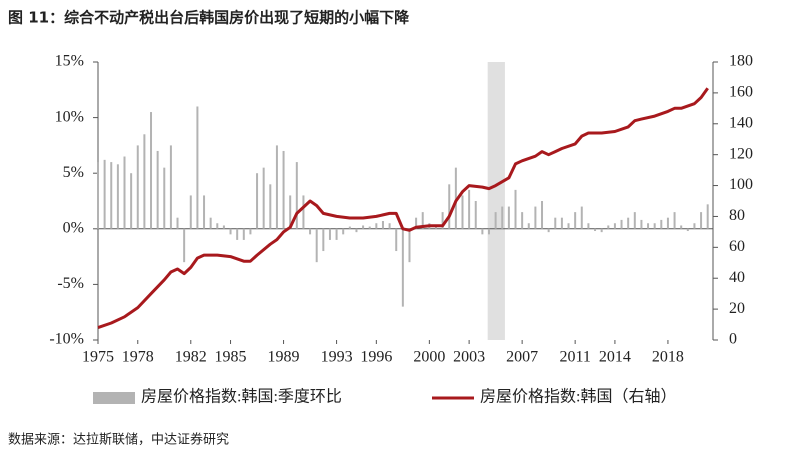 The height and width of the screenshot is (455, 794). What do you see at coordinates (578, 397) in the screenshot?
I see `legend-label: 房屋价格指数:韩国（右轴）` at bounding box center [578, 397].